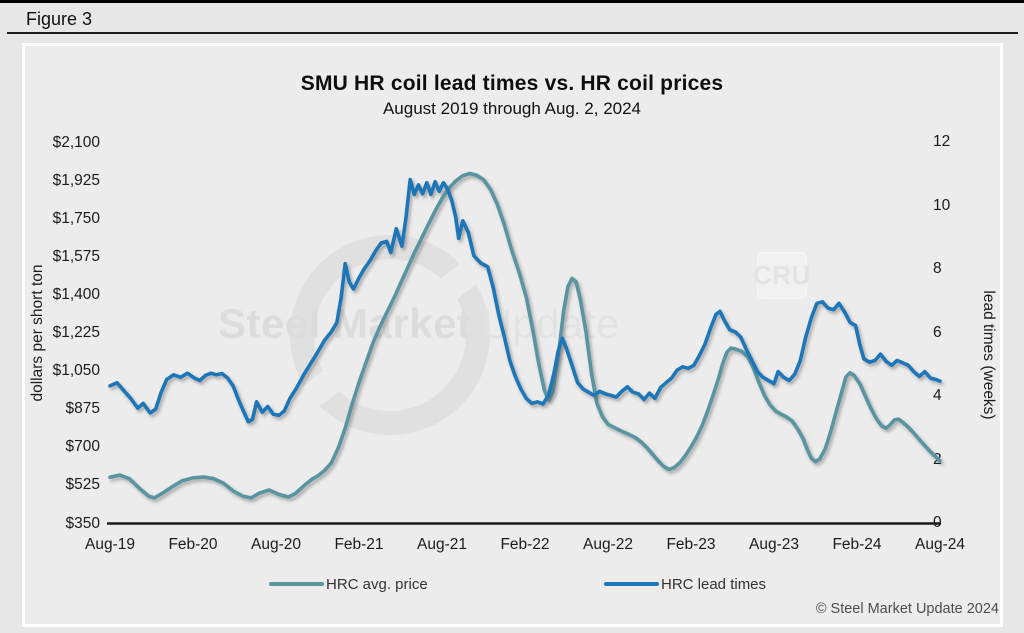 This screenshot has height=633, width=1024. I want to click on y-left-tick-3: $1,575, so click(76, 256).